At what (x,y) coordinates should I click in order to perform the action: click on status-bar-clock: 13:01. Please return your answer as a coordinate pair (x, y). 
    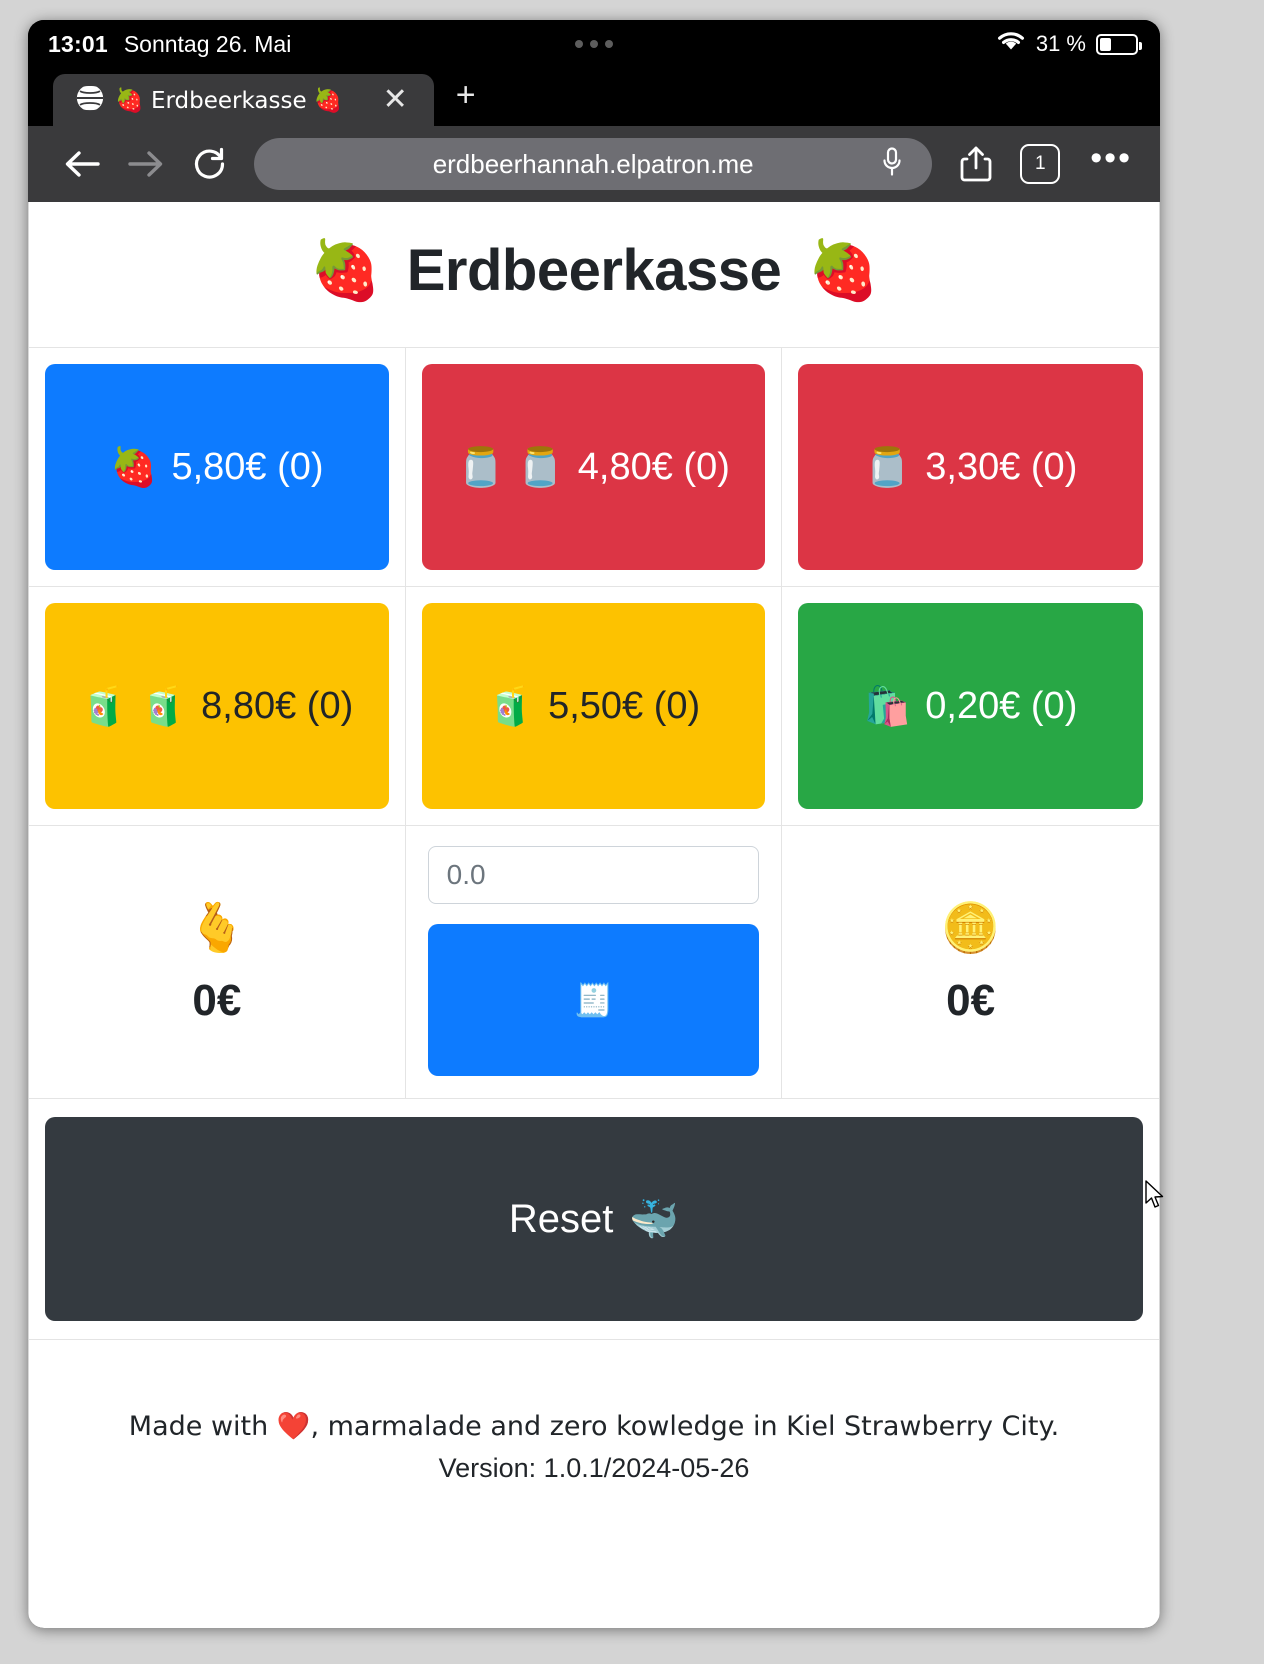
    Looking at the image, I should click on (78, 43).